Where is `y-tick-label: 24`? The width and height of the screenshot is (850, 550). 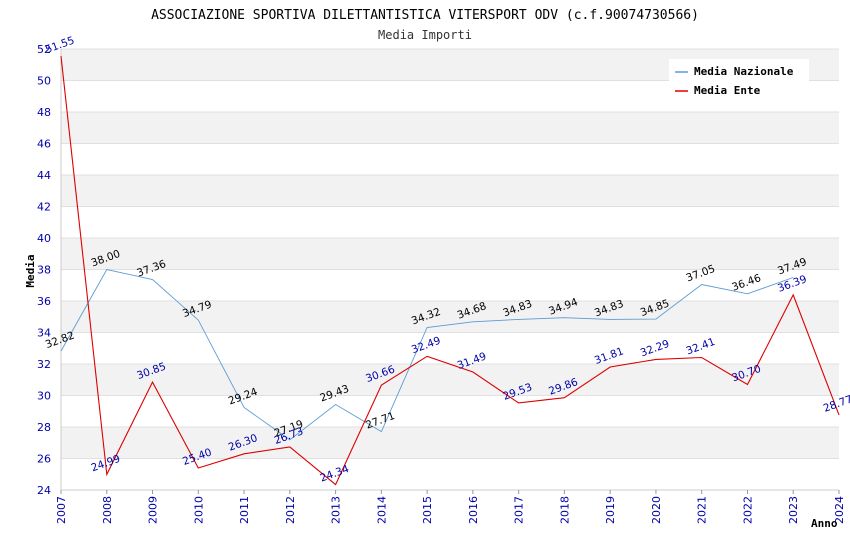
y-tick-label: 24 is located at coordinates (44, 490).